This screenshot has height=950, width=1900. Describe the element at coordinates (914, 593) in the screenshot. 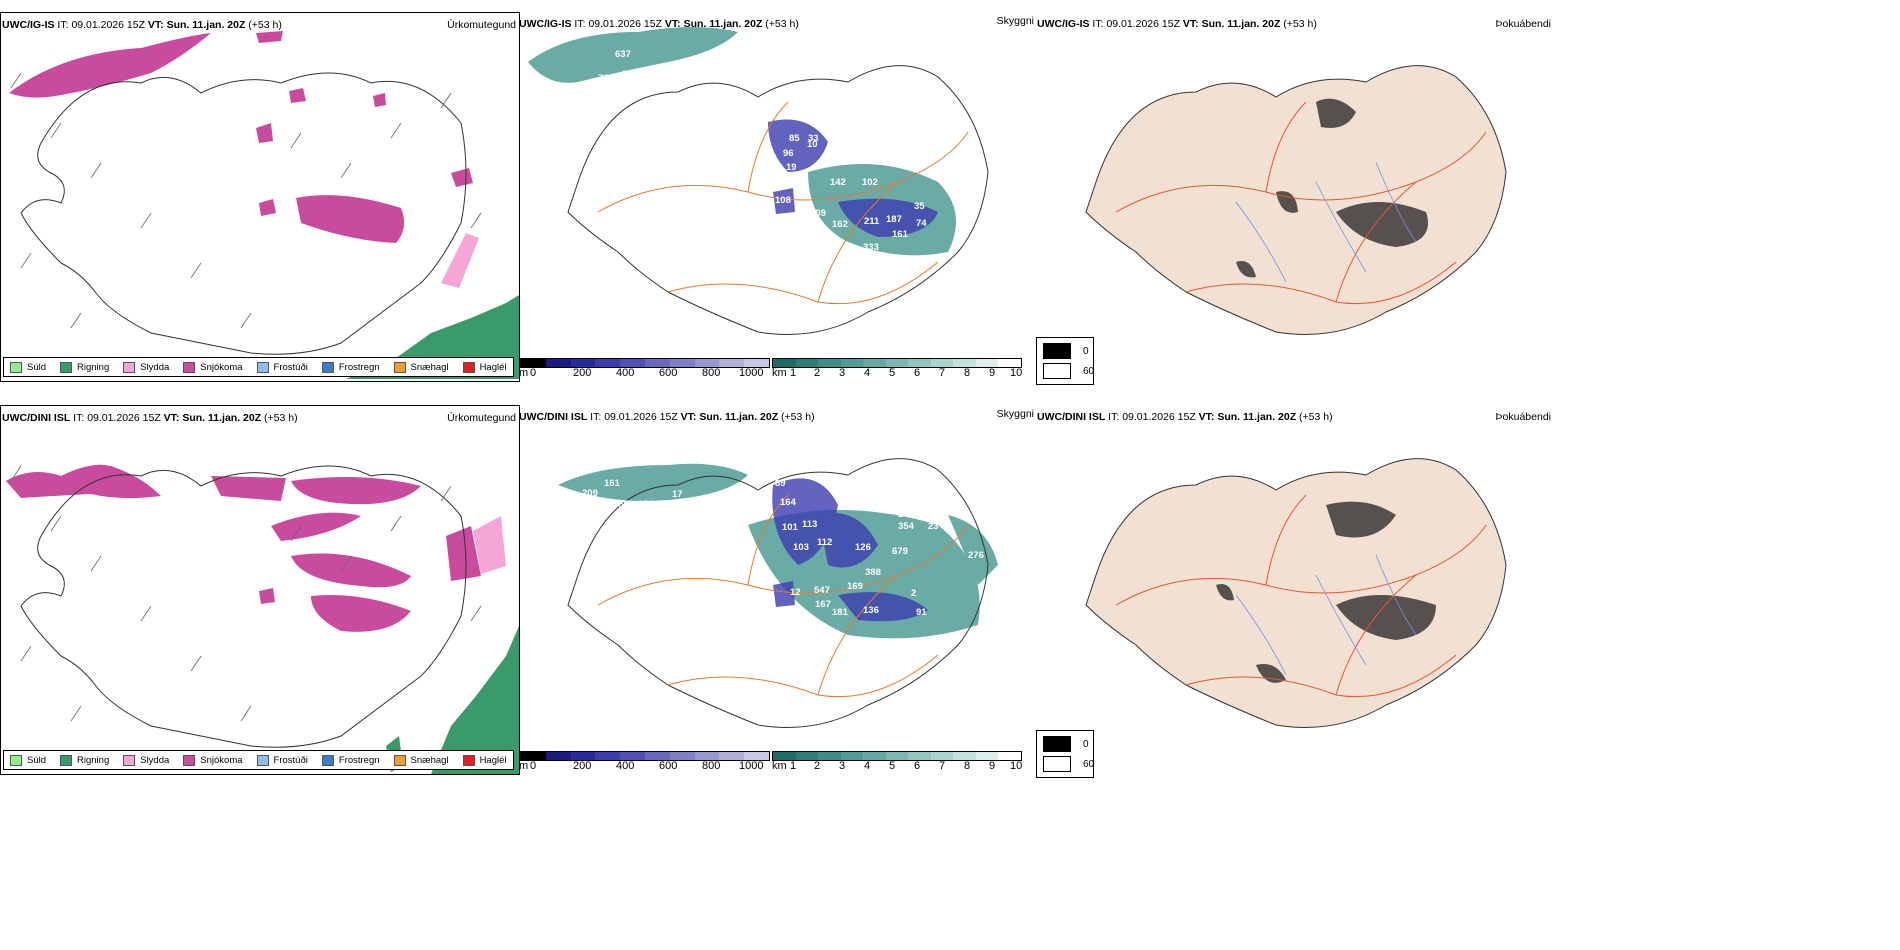

I see `visibility-label: 2` at that location.